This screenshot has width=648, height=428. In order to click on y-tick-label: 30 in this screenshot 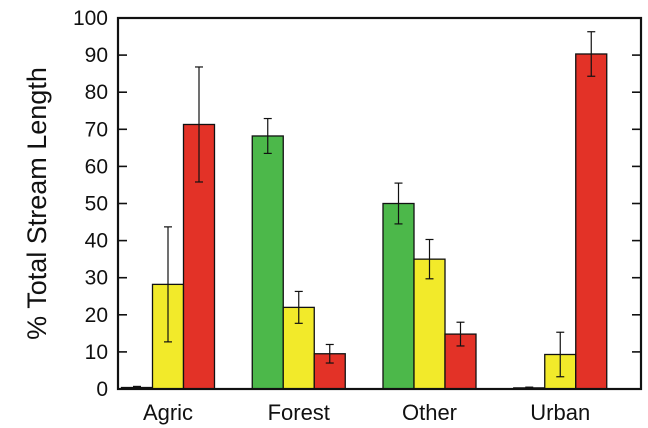, I will do `click(96, 278)`.